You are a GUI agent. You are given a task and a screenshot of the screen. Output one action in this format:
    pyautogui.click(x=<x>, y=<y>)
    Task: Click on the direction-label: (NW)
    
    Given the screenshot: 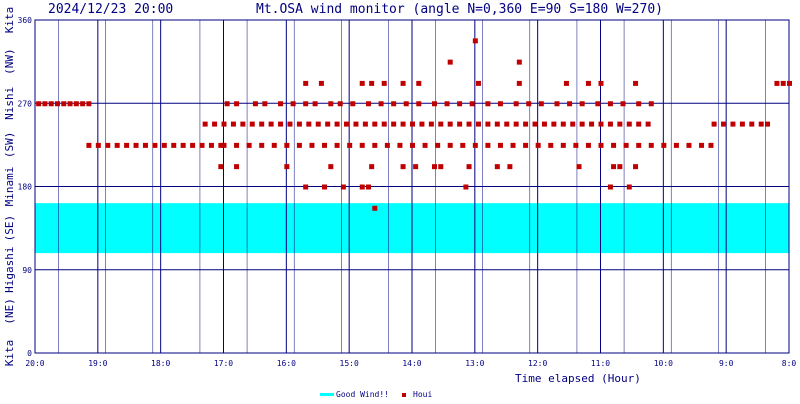 What is the action you would take?
    pyautogui.click(x=9, y=61)
    